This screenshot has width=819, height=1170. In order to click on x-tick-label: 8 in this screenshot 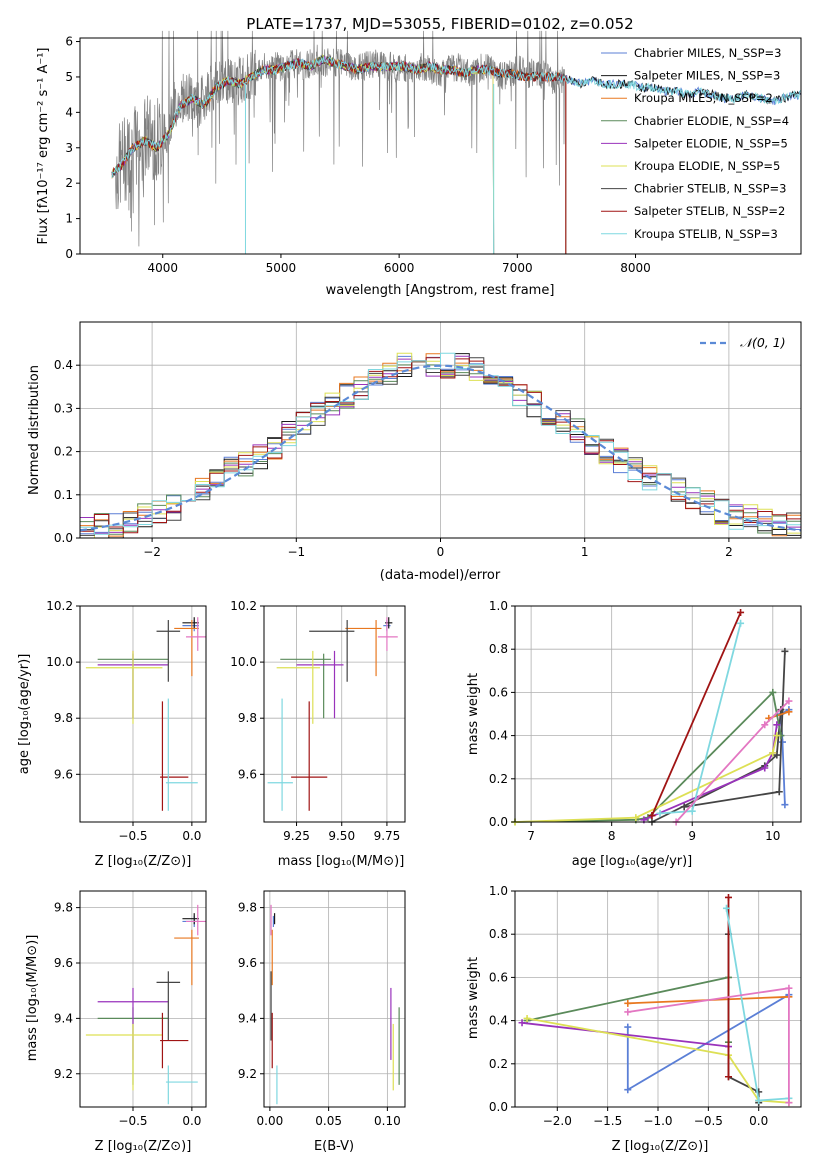, I will do `click(612, 836)`.